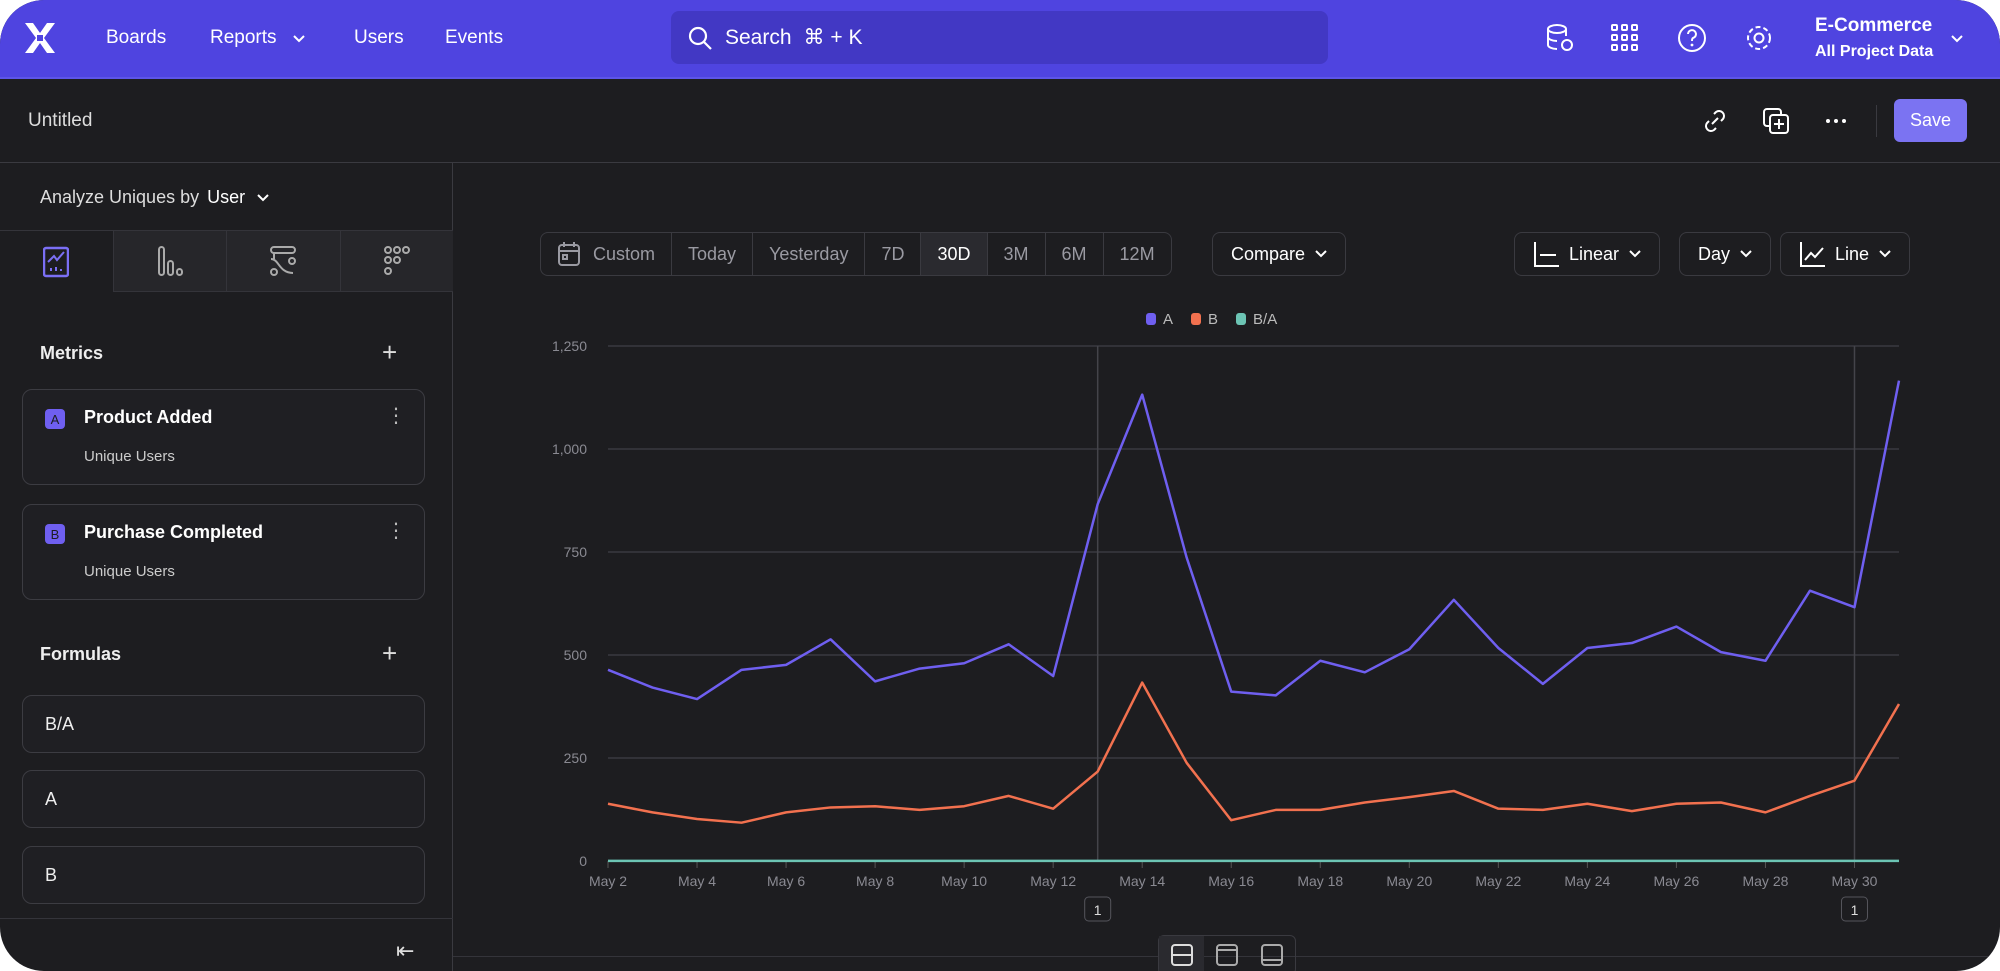 Image resolution: width=2000 pixels, height=971 pixels. I want to click on report-header: Untitled Save, so click(1000, 121).